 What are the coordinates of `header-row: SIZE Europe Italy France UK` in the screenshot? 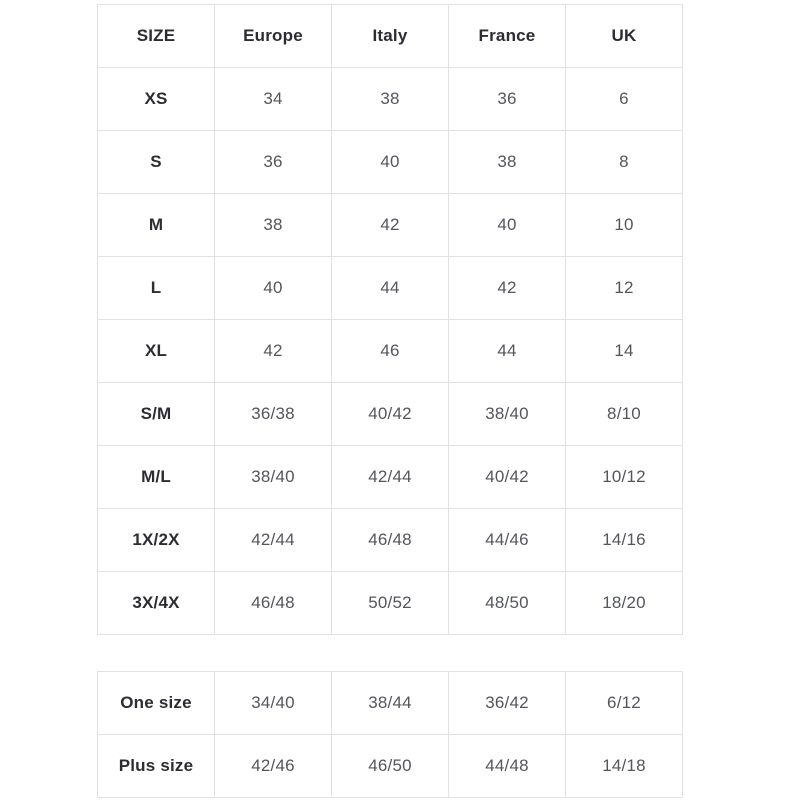 It's located at (390, 36).